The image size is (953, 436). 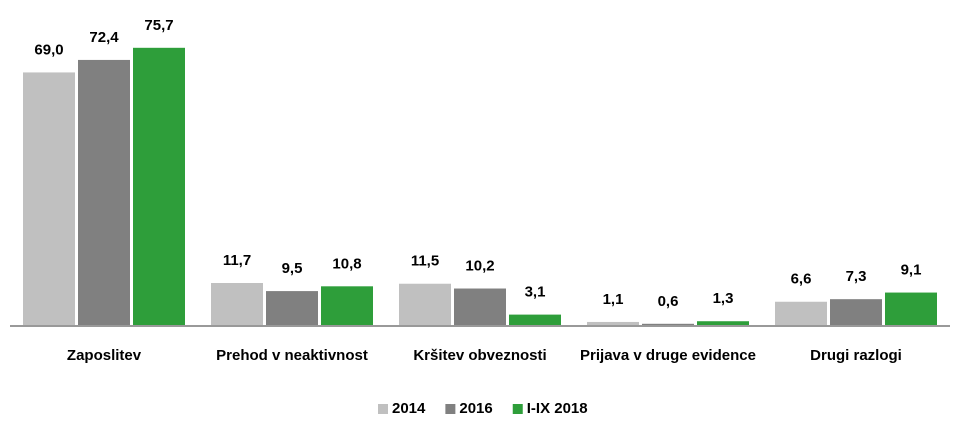 What do you see at coordinates (104, 37) in the screenshot?
I see `value-label: 72,4` at bounding box center [104, 37].